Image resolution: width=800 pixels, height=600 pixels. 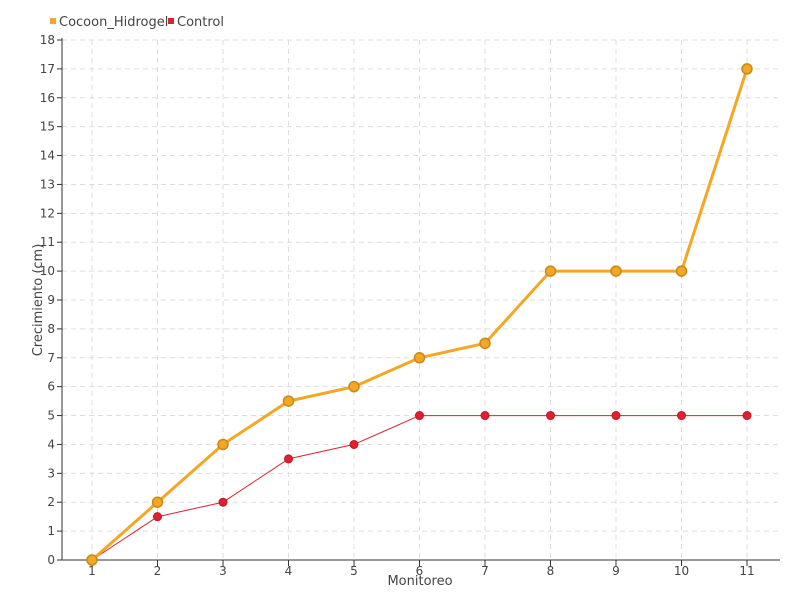 What do you see at coordinates (681, 571) in the screenshot?
I see `x-tick-label: 10` at bounding box center [681, 571].